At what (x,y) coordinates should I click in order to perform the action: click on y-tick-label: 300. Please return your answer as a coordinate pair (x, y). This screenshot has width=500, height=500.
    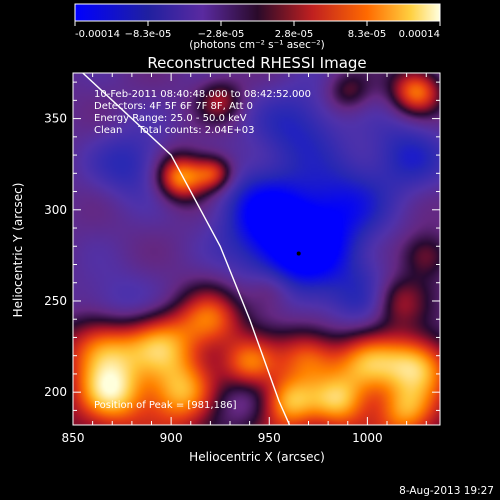
    Looking at the image, I should click on (55, 210).